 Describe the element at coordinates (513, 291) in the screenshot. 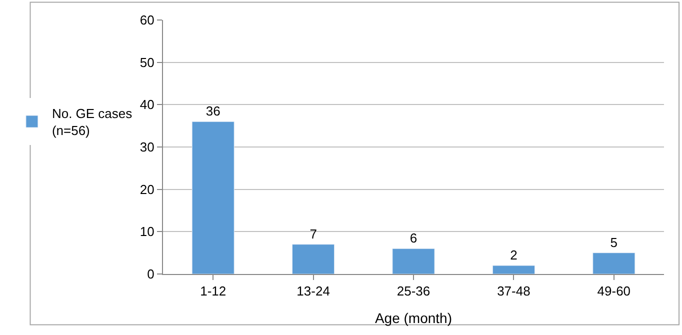

I see `x-tick-label: 37-48` at that location.